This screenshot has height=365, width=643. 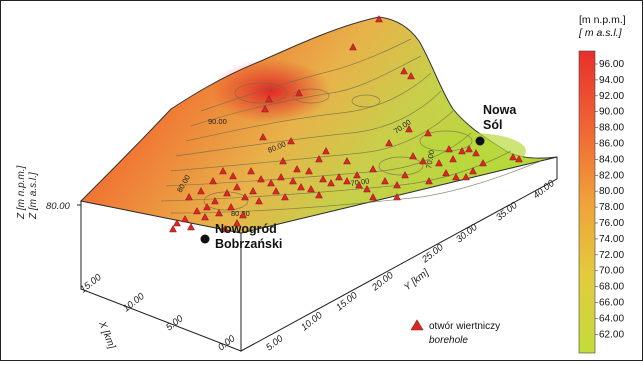 I want to click on colorbar-label: 82.00, so click(x=611, y=175).